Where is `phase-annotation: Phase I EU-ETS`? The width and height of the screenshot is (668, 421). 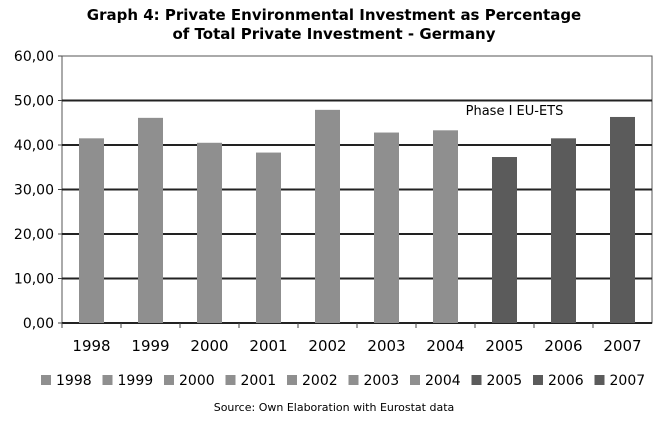 phase-annotation: Phase I EU-ETS is located at coordinates (515, 111).